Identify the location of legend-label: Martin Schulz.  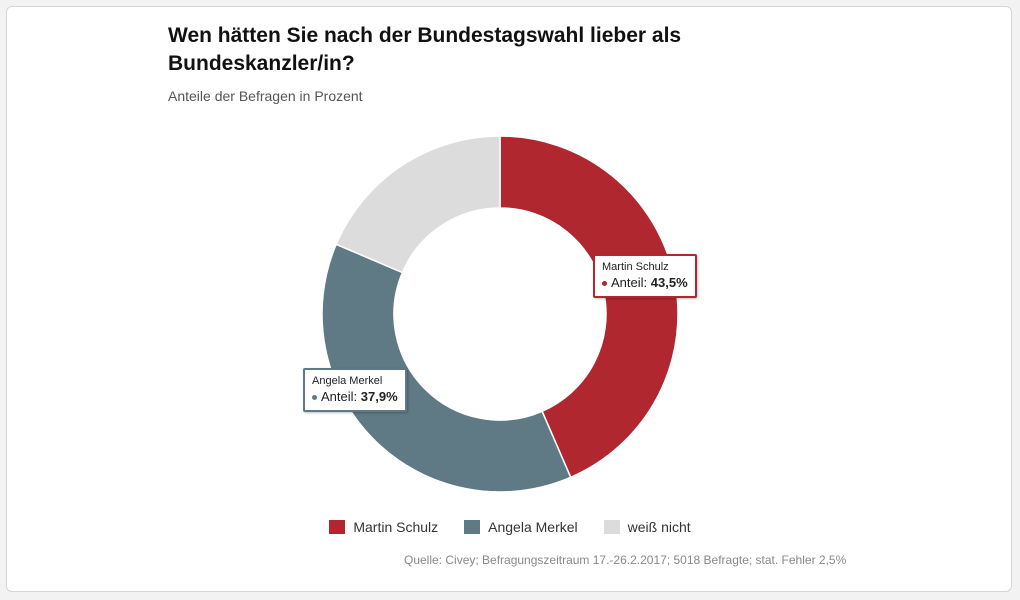
(396, 527).